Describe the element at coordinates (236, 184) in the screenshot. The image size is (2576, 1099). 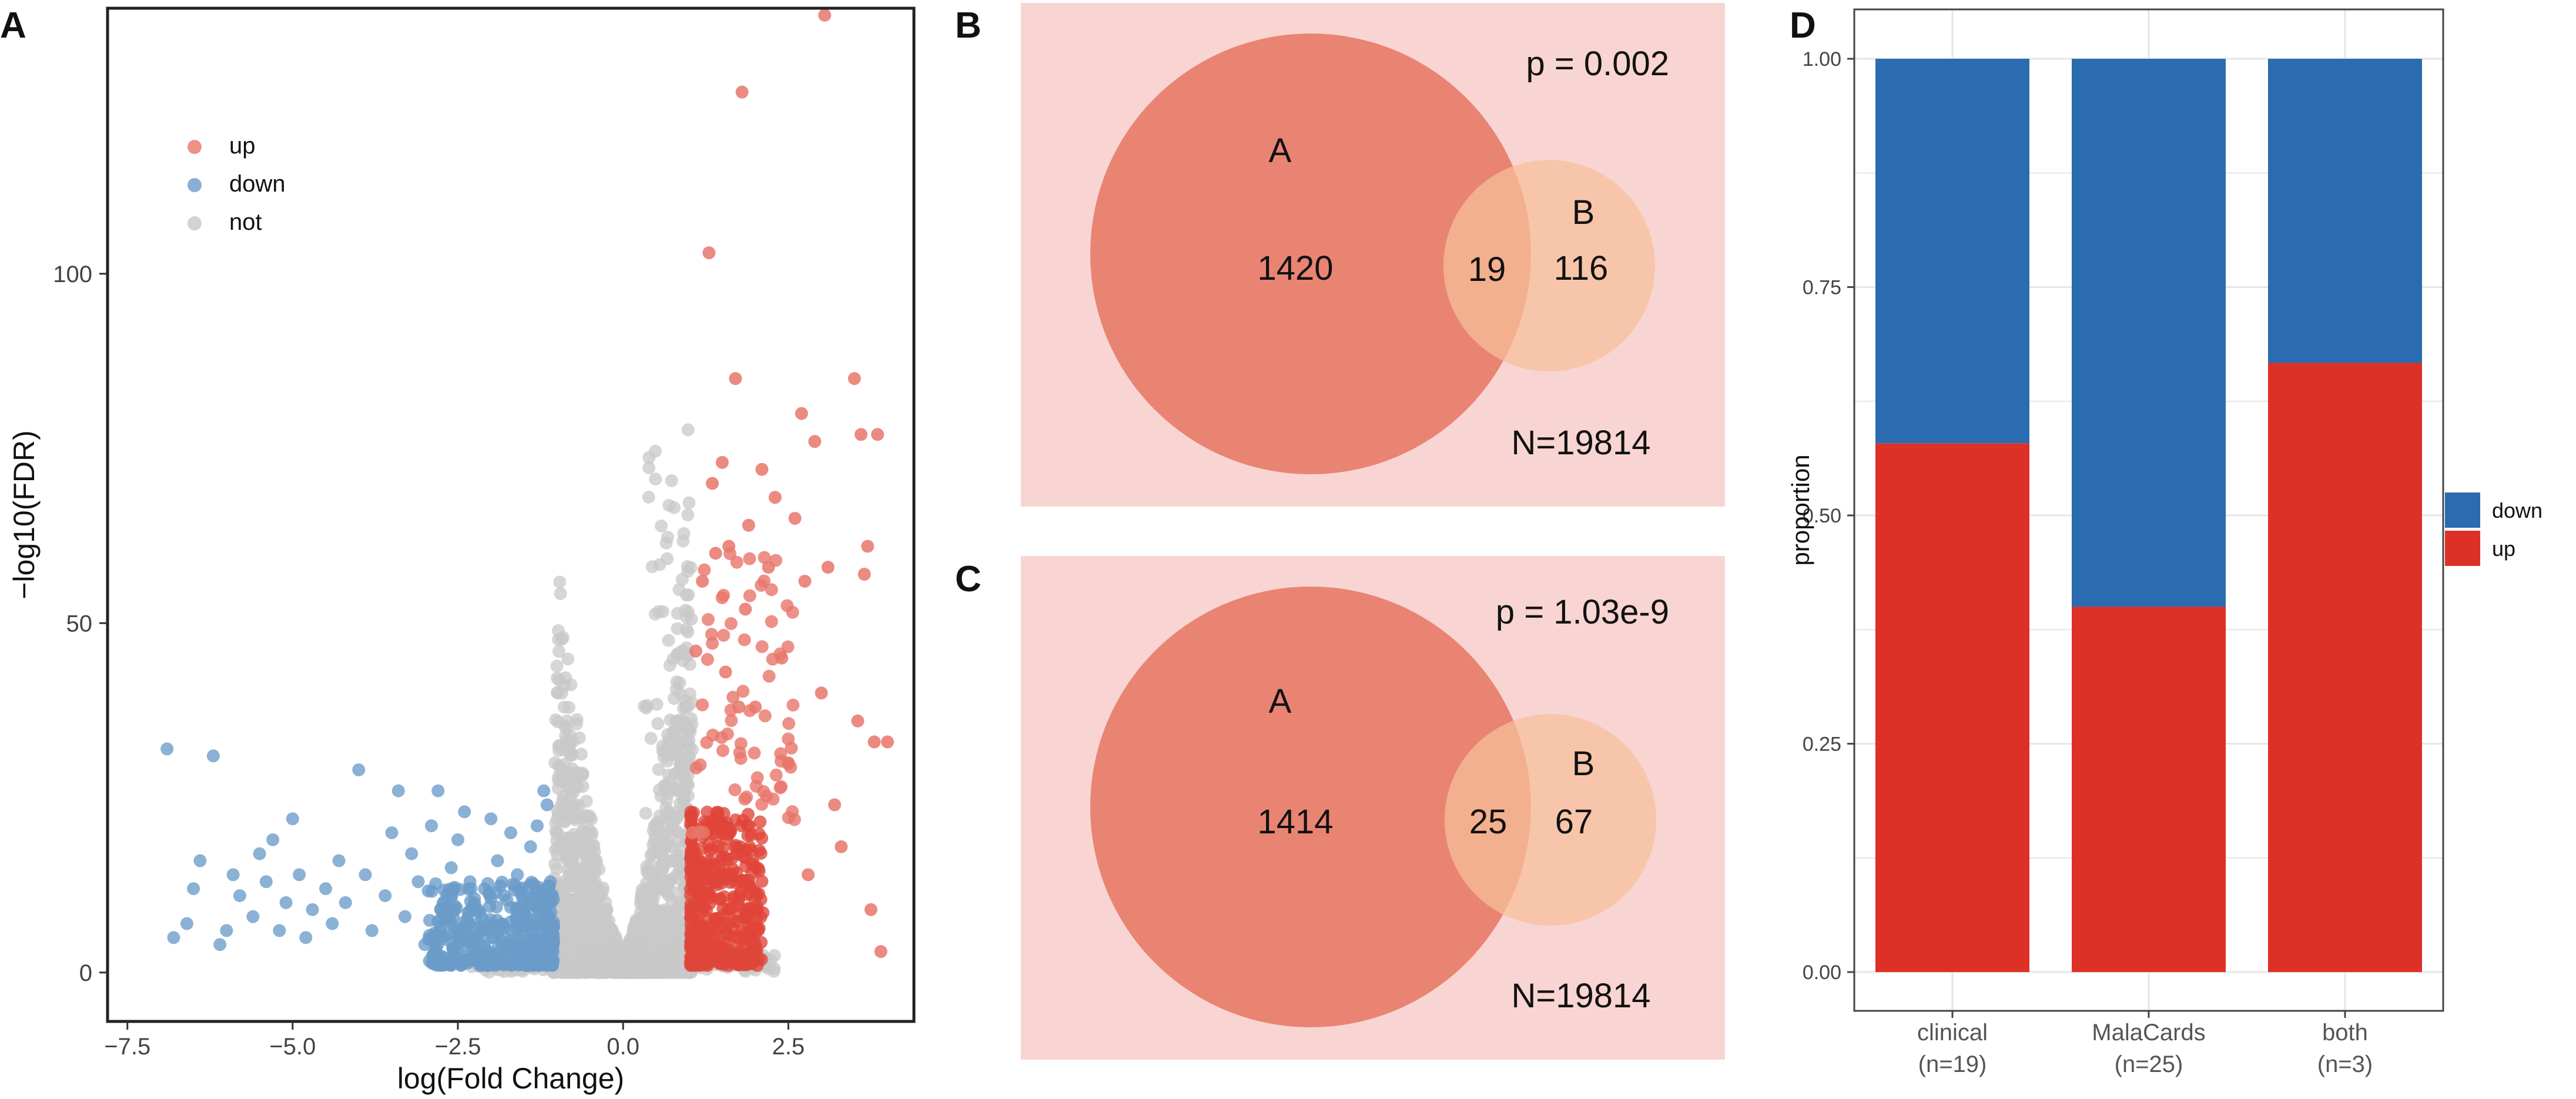
I see `legend: up down not` at that location.